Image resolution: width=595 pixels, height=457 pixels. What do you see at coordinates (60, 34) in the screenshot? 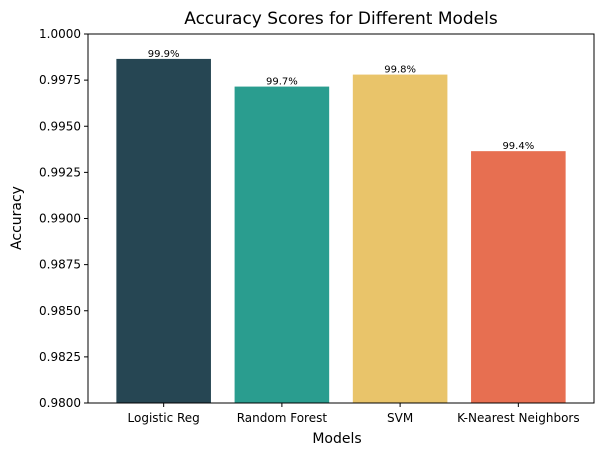
I see `y-tick-label-8: 1.0000` at bounding box center [60, 34].